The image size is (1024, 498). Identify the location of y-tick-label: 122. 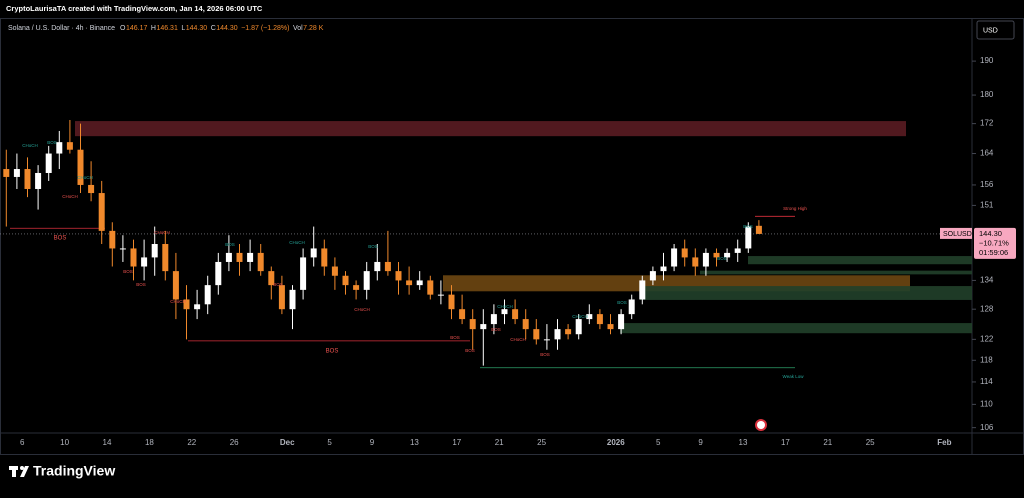
(987, 338).